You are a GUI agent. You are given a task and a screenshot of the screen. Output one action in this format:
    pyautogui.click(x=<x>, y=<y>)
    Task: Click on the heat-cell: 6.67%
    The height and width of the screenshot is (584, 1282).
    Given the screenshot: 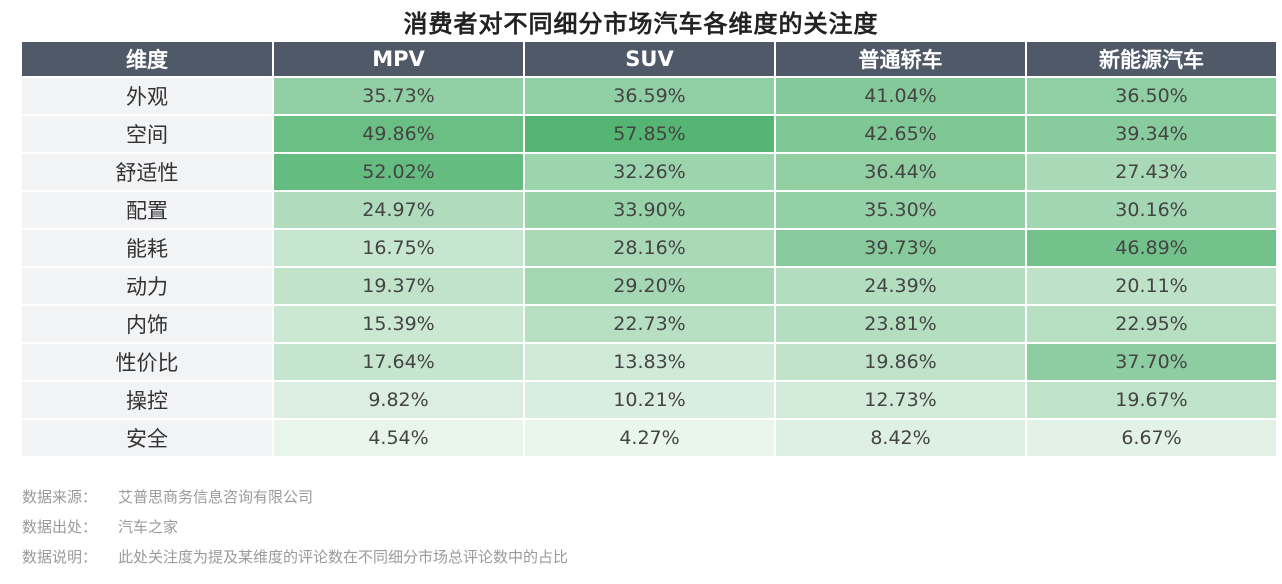 What is the action you would take?
    pyautogui.click(x=1151, y=438)
    